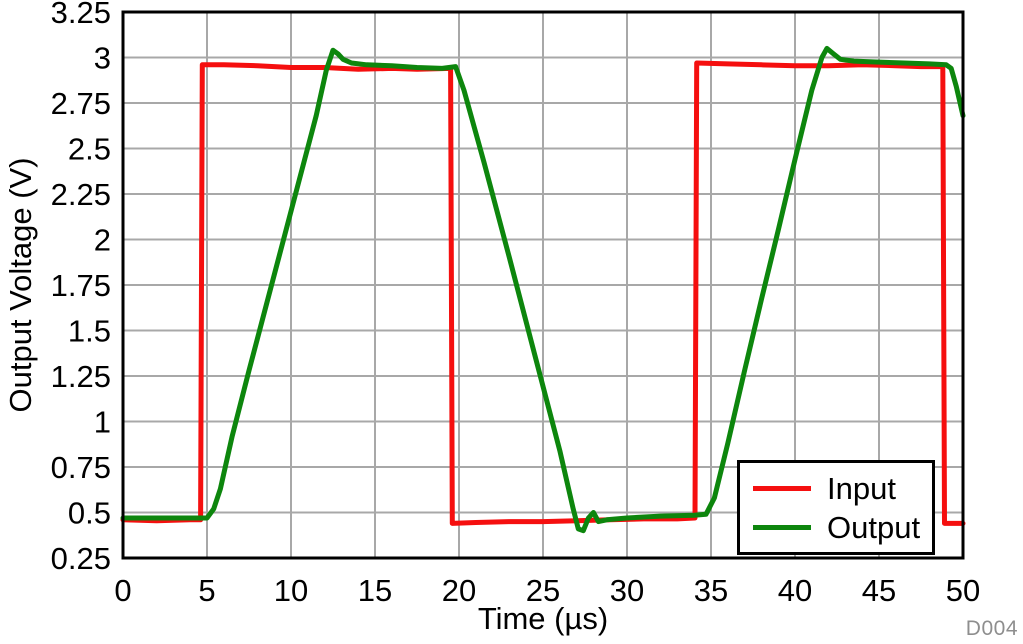  Describe the element at coordinates (861, 488) in the screenshot. I see `legend-label-input: Input` at that location.